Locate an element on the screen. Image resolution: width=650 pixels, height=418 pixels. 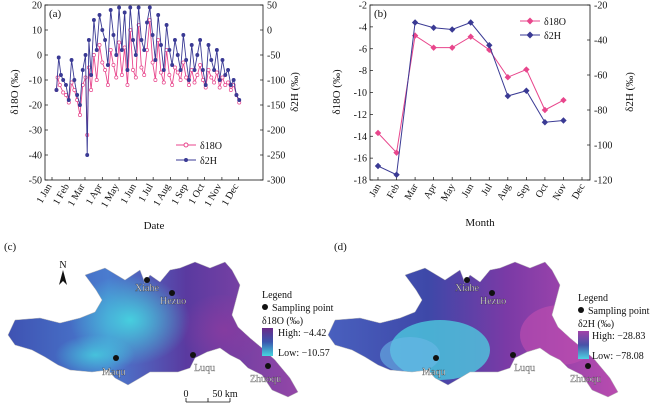
a-x-ticklabel: 1 Mar is located at coordinates (77, 194).